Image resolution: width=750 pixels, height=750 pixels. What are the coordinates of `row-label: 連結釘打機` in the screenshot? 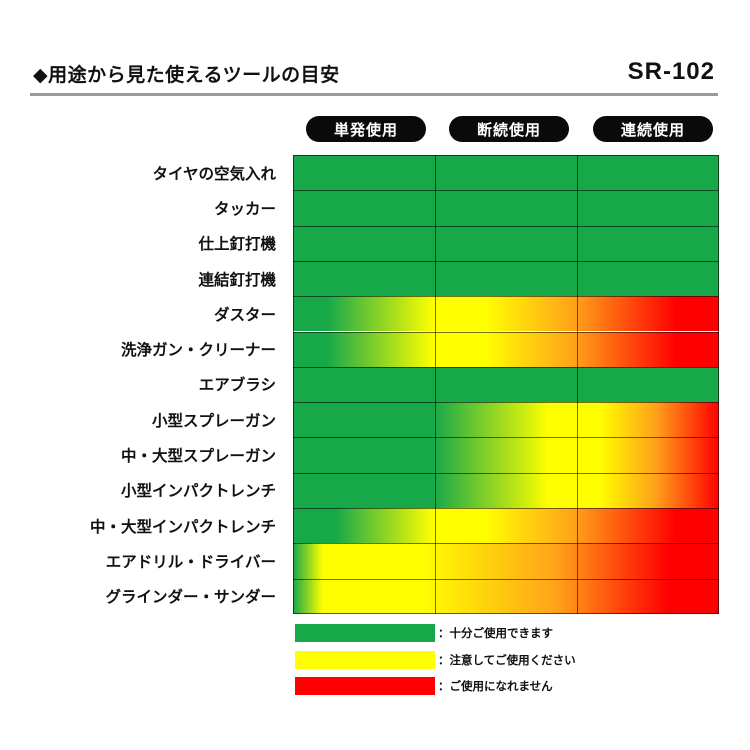 It's located at (237, 279).